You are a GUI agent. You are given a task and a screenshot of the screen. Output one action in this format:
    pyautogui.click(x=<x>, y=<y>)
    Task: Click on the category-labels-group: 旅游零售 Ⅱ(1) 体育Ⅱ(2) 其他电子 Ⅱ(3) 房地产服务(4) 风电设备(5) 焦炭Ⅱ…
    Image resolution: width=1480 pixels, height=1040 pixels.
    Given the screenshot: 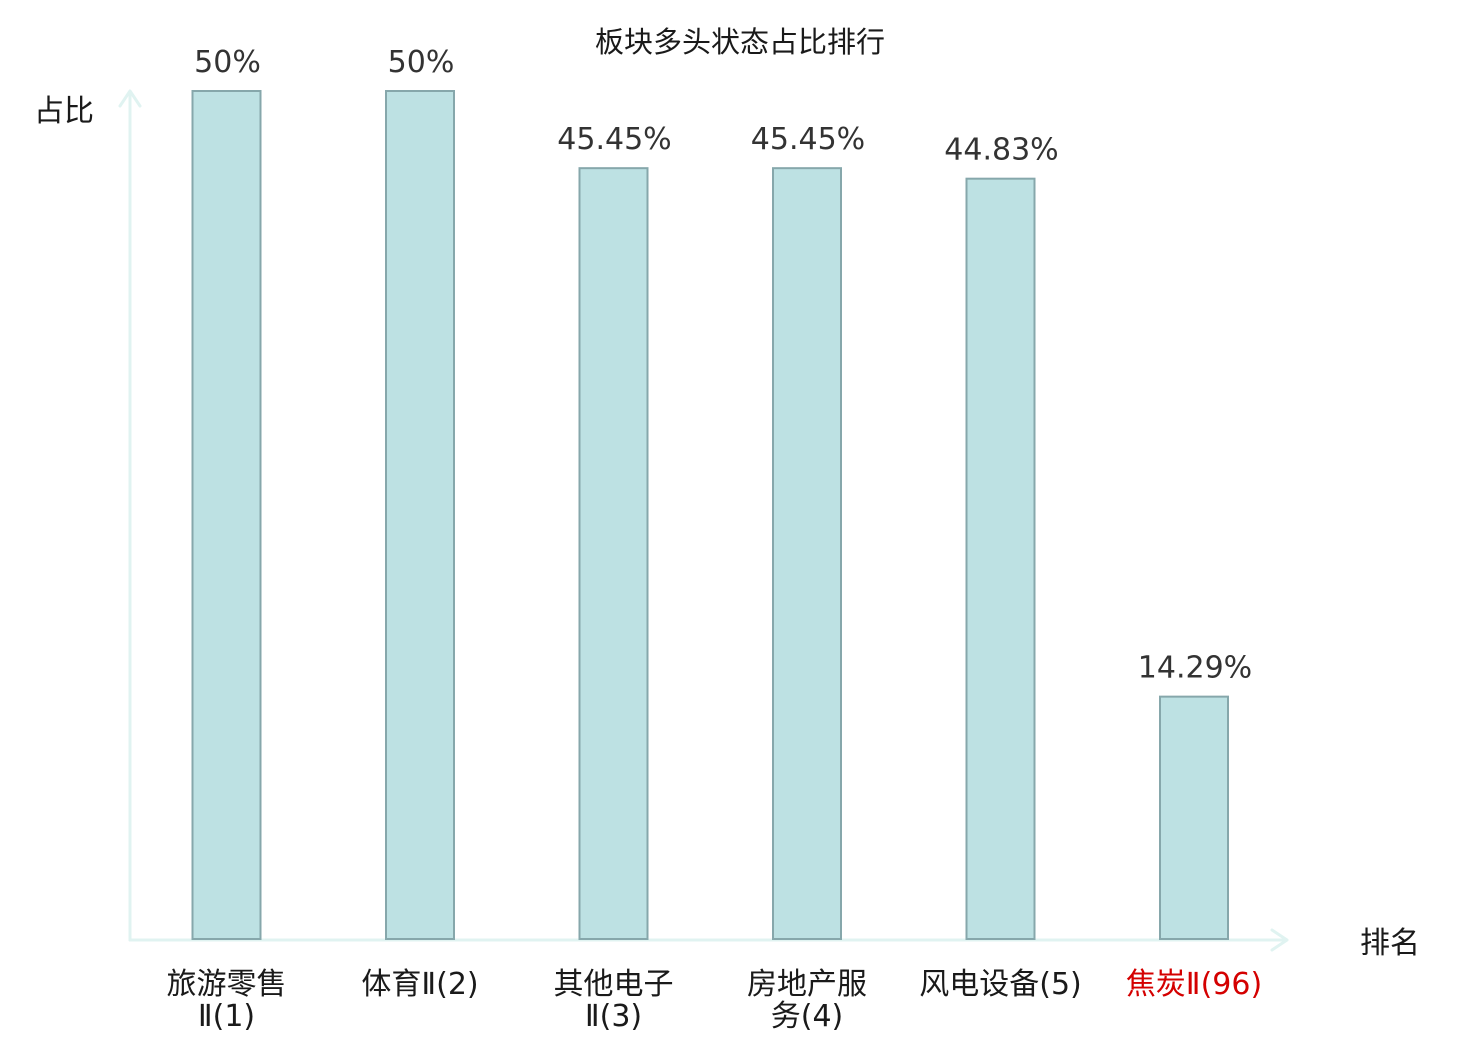 What is the action you would take?
    pyautogui.click(x=715, y=1000)
    